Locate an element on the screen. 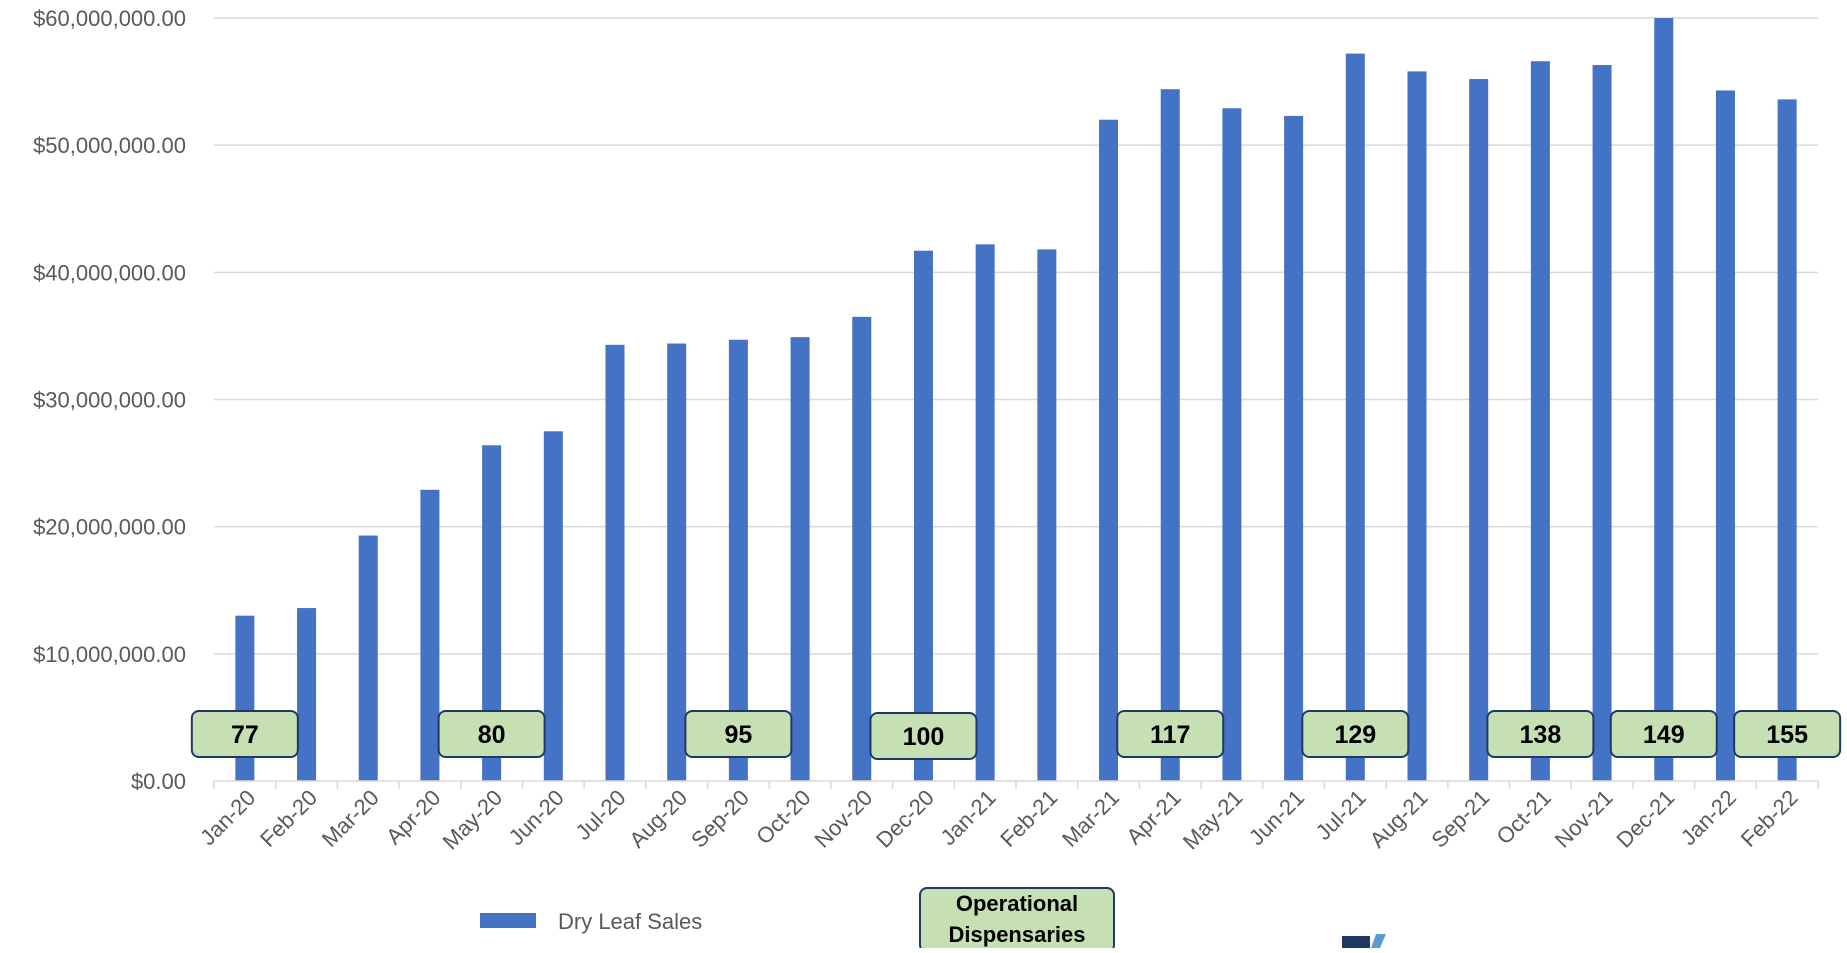  x-tick-label: Jan-21 is located at coordinates (967, 817).